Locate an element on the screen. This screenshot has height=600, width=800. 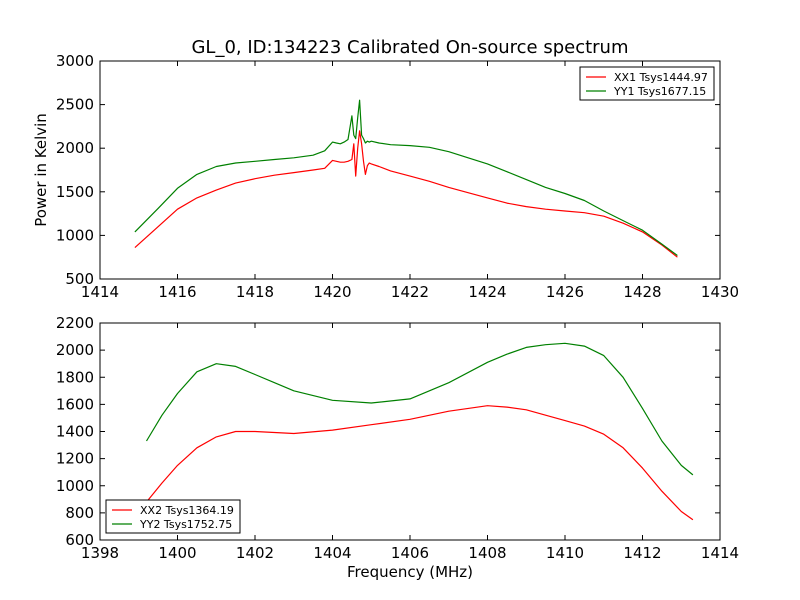
x-axis-label: Frequency (MHz) is located at coordinates (410, 572).